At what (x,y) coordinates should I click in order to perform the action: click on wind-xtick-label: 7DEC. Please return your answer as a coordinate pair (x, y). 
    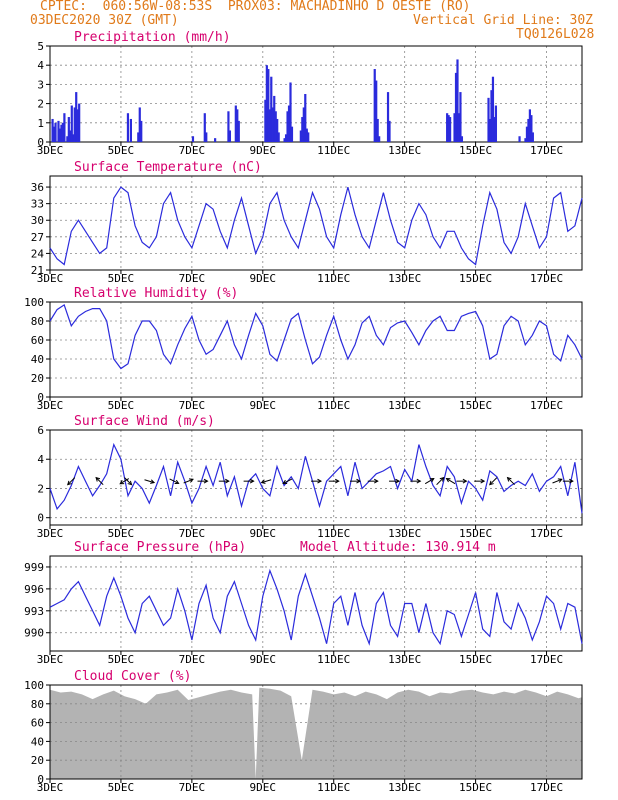
    Looking at the image, I should click on (192, 533).